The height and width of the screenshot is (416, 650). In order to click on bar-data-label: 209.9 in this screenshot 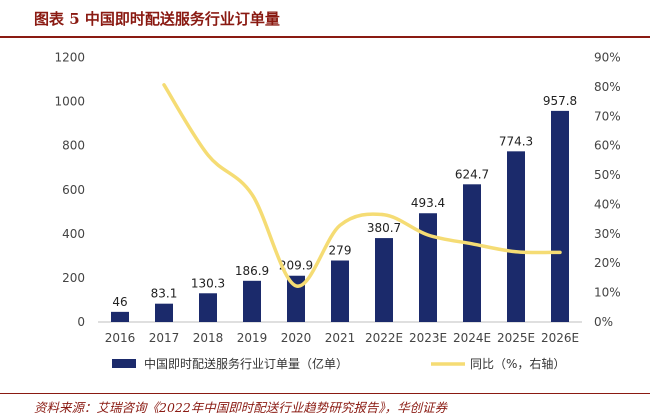, I will do `click(296, 266)`.